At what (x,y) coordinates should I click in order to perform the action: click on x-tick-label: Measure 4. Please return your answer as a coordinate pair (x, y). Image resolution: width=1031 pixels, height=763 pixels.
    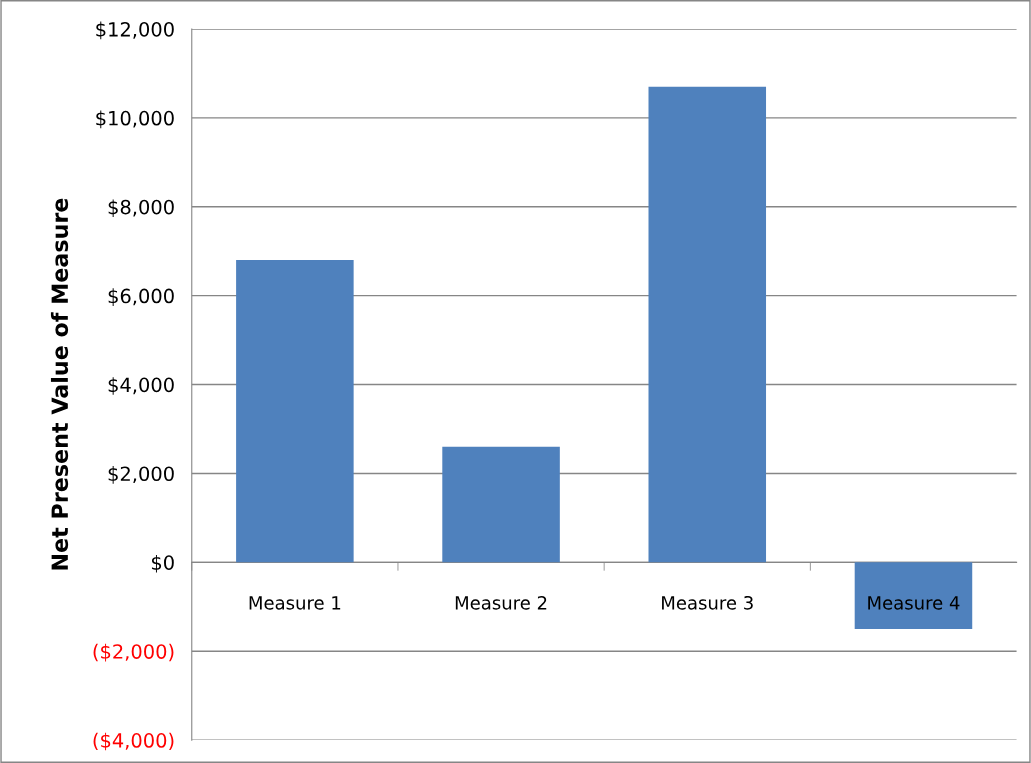
    Looking at the image, I should click on (914, 603).